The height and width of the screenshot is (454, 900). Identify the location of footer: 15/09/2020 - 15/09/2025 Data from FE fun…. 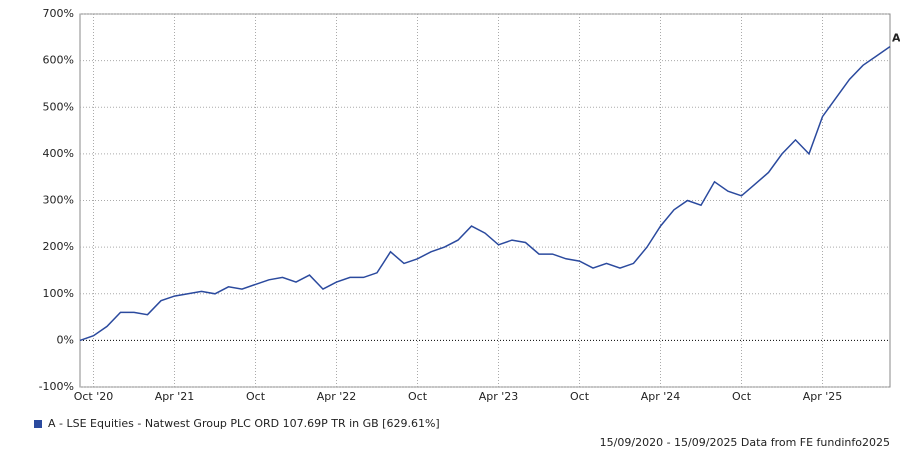
(745, 442).